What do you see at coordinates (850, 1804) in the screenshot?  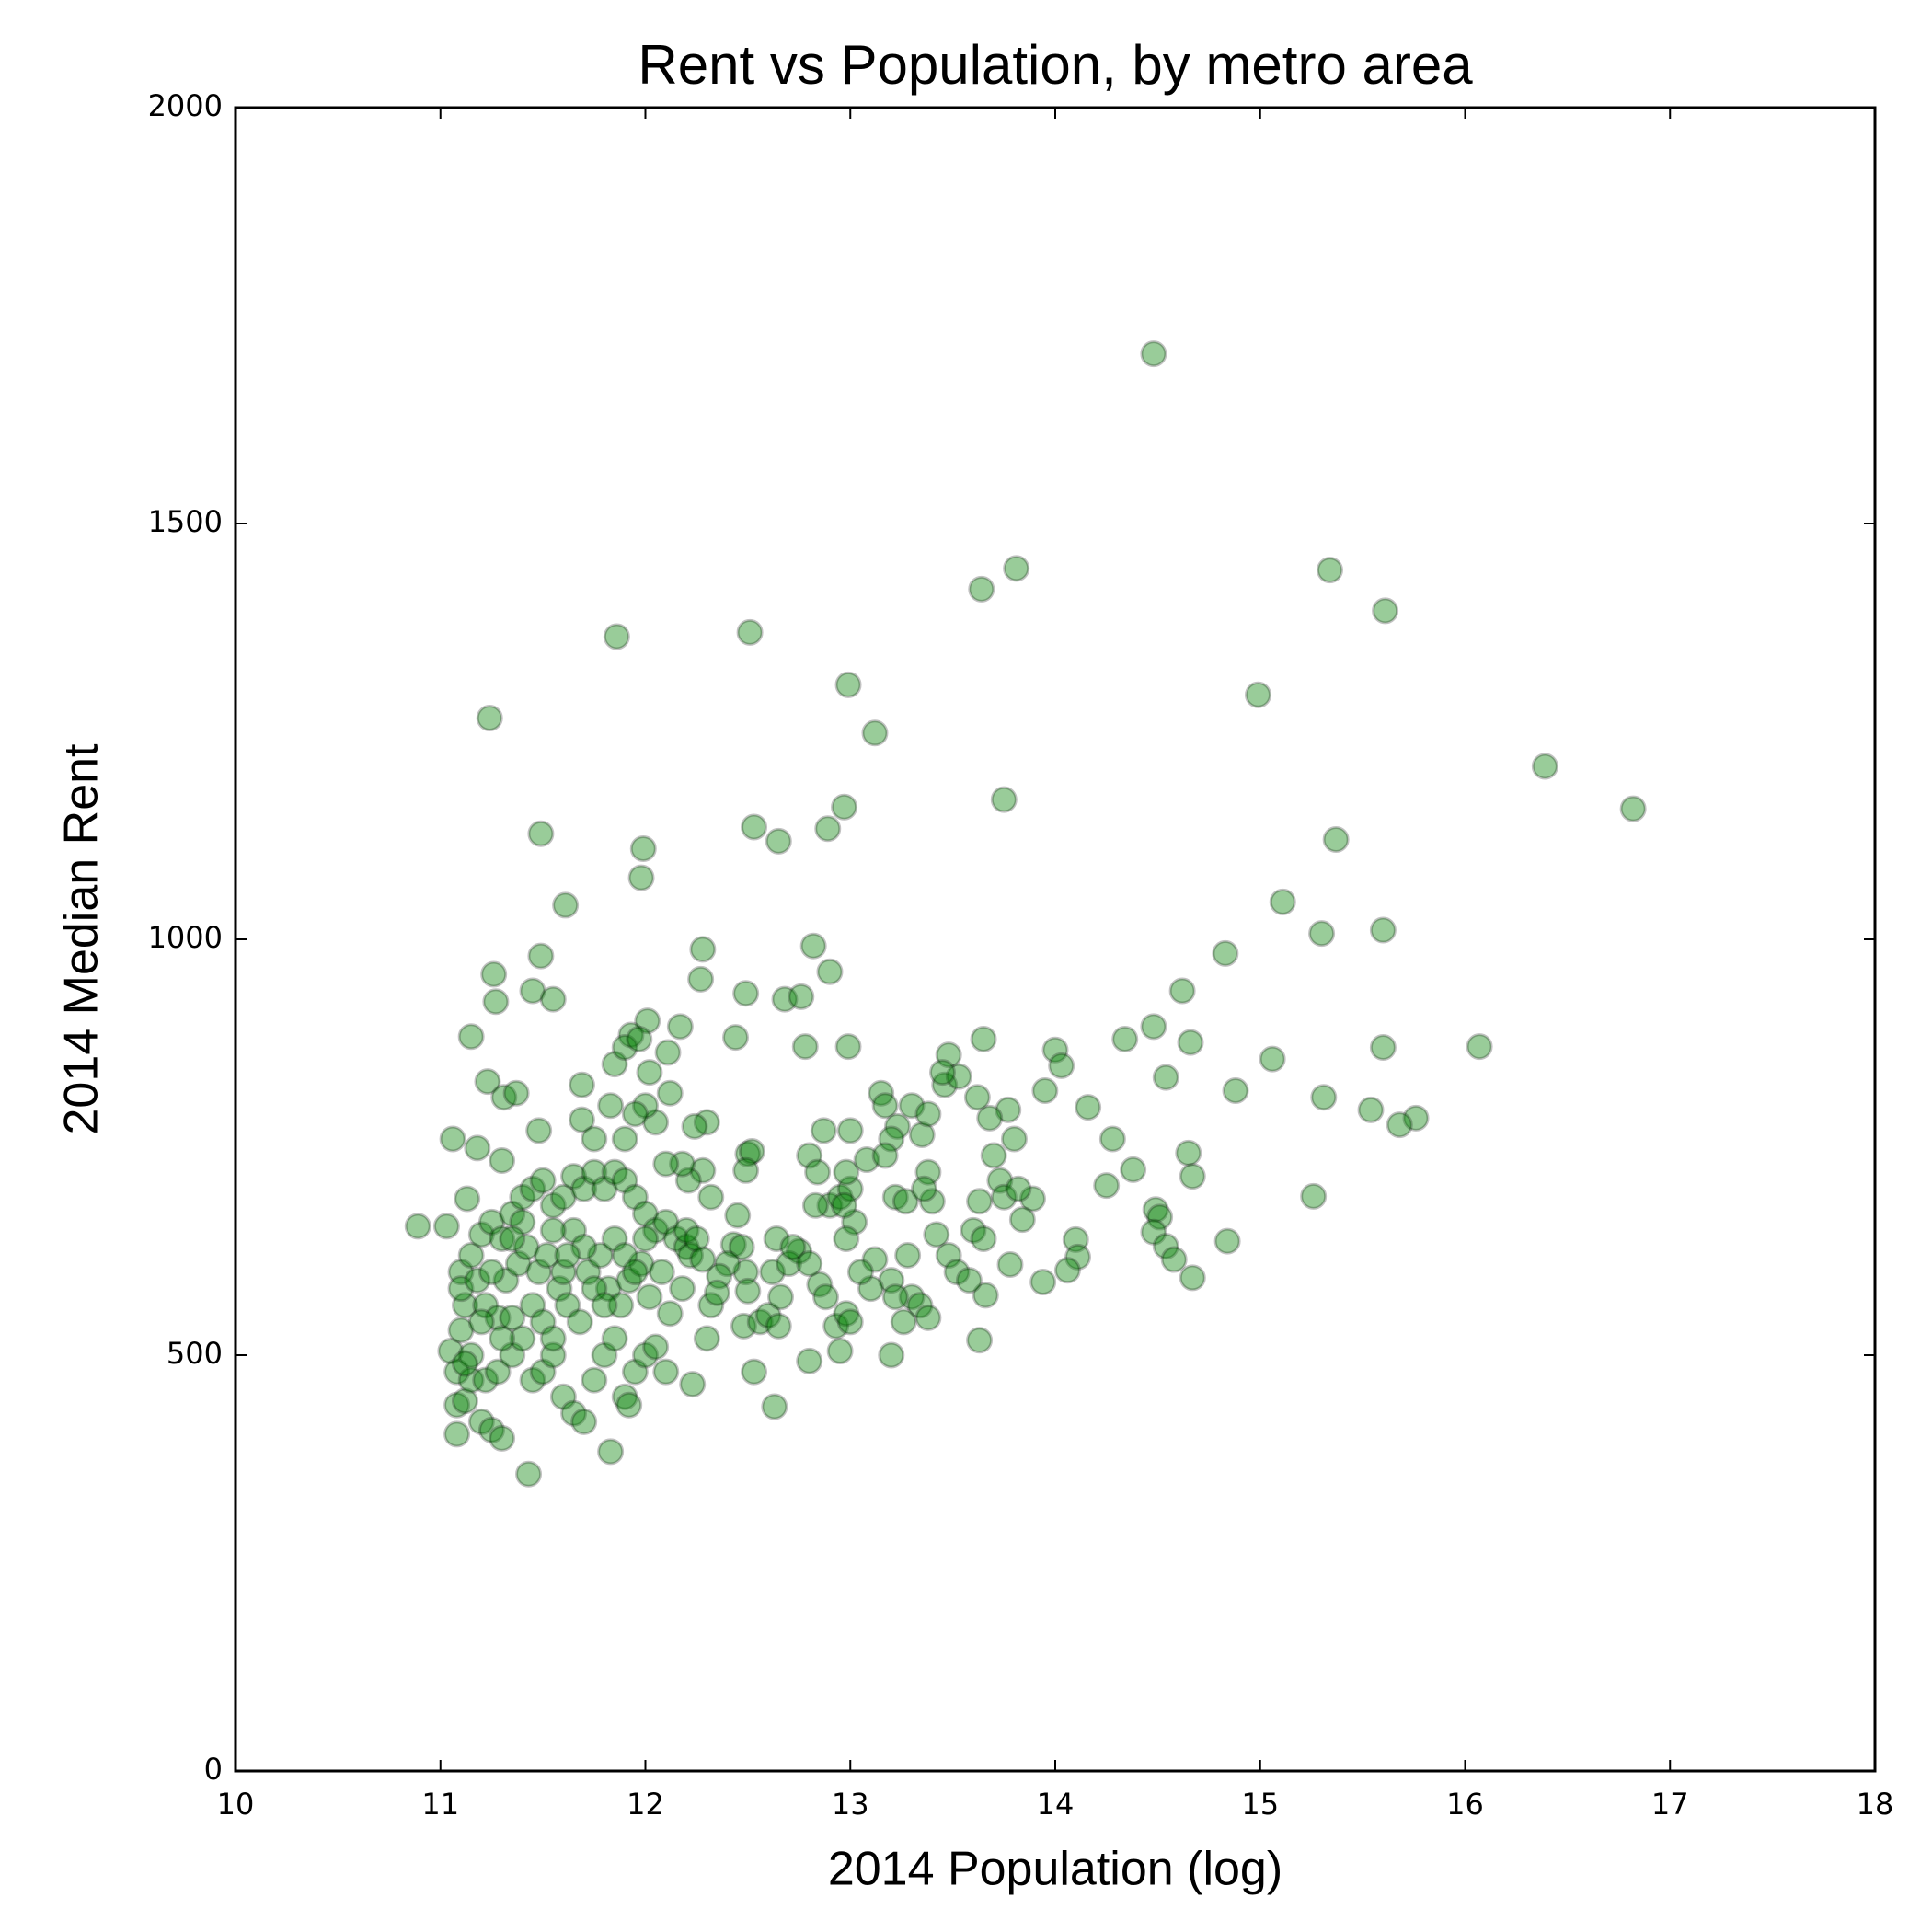 I see `x-tick-label: 13` at bounding box center [850, 1804].